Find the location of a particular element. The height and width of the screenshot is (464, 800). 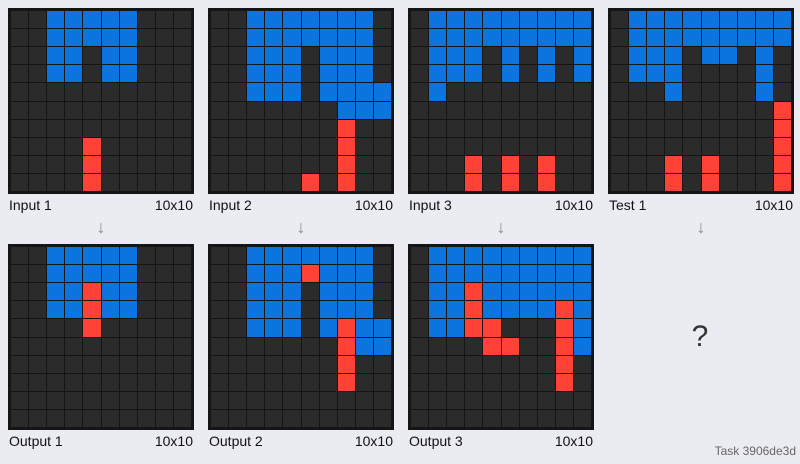

panel-output-2: Output 2 10x10 is located at coordinates (301, 346).